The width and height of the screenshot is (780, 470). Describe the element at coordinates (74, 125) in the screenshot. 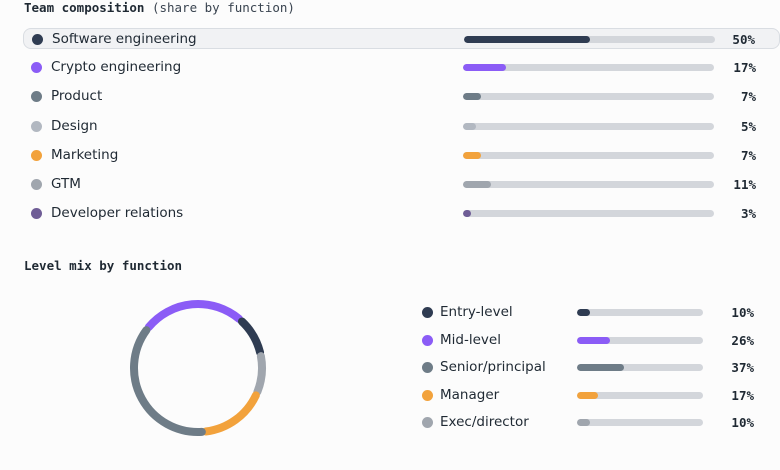

I see `bar-label: Design` at that location.